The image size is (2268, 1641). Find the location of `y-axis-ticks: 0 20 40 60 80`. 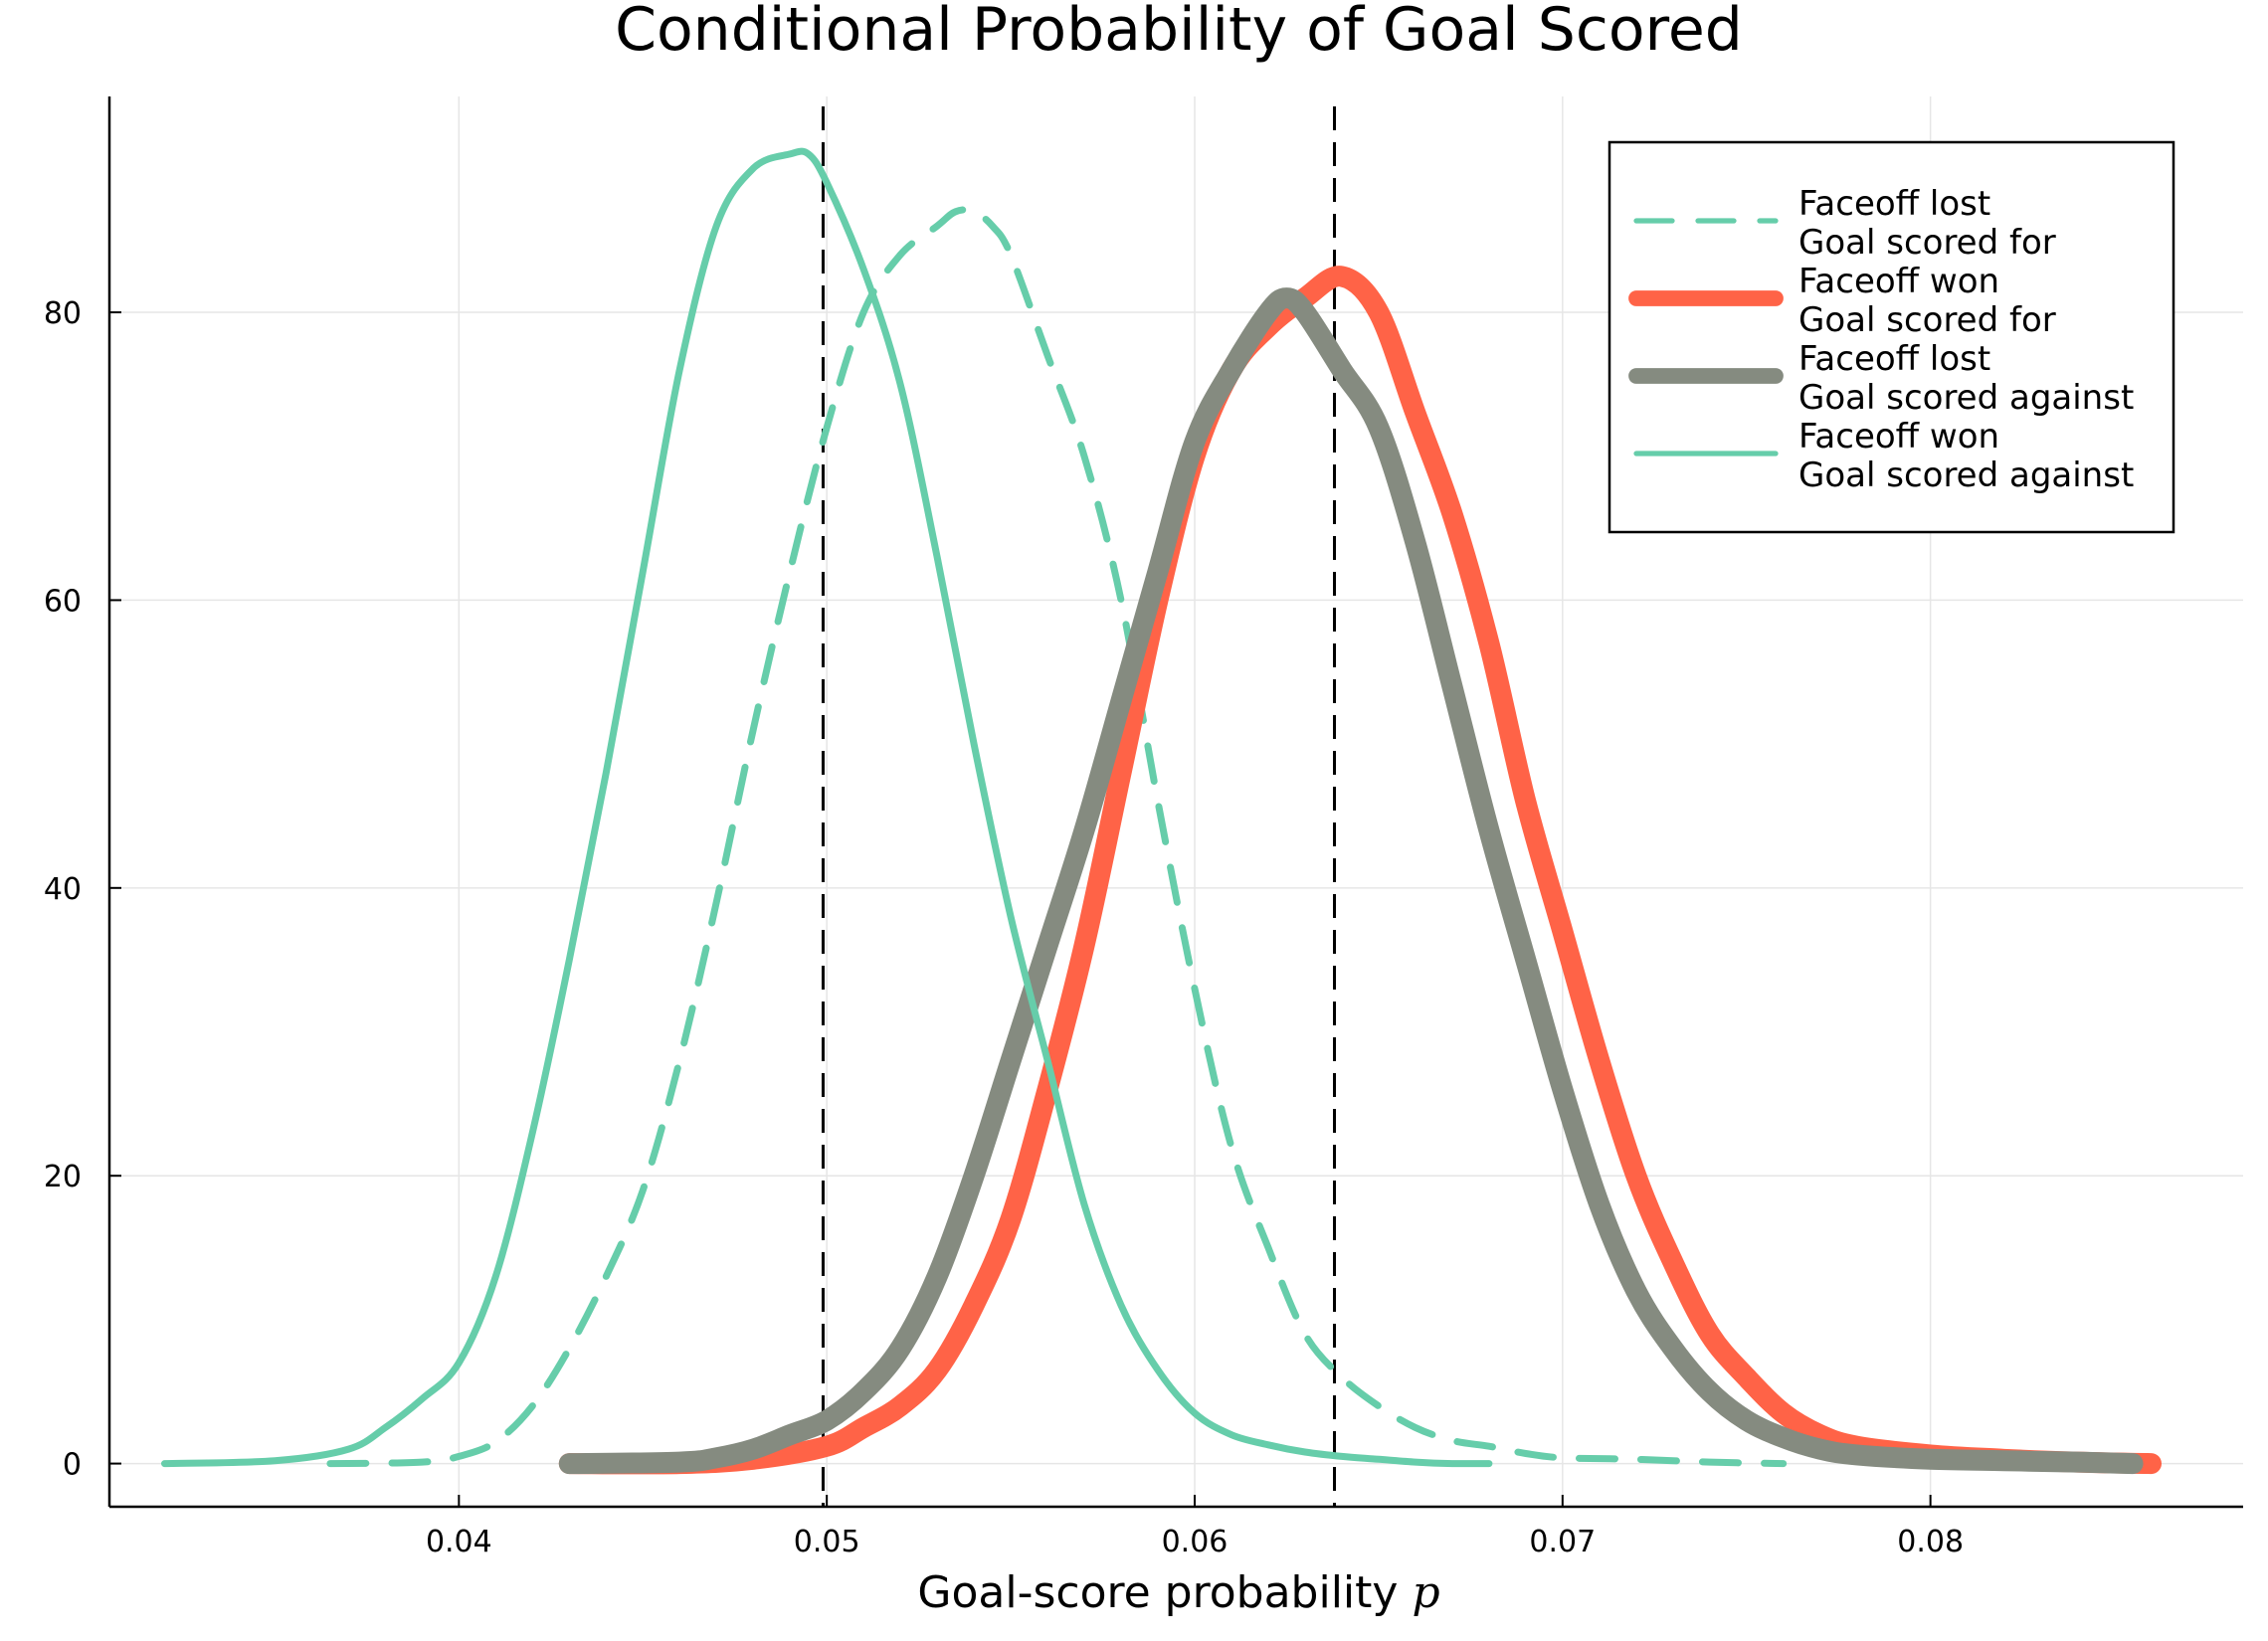

y-axis-ticks: 0 20 40 60 80 is located at coordinates (82, 889).